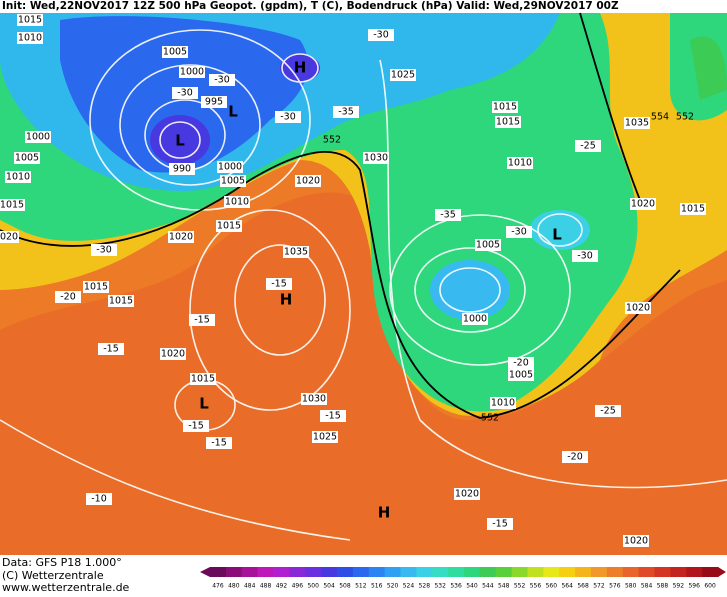  What do you see at coordinates (282, 586) in the screenshot?
I see `scale-label: 492` at bounding box center [282, 586].